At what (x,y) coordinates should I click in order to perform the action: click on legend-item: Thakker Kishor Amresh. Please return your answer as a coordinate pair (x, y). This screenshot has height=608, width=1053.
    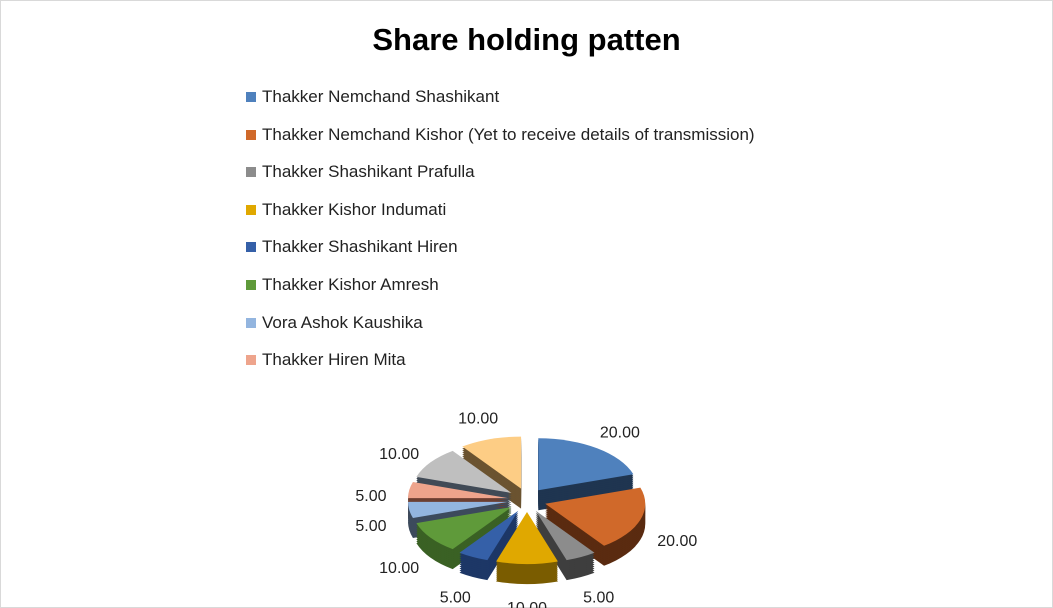
    Looking at the image, I should click on (342, 285).